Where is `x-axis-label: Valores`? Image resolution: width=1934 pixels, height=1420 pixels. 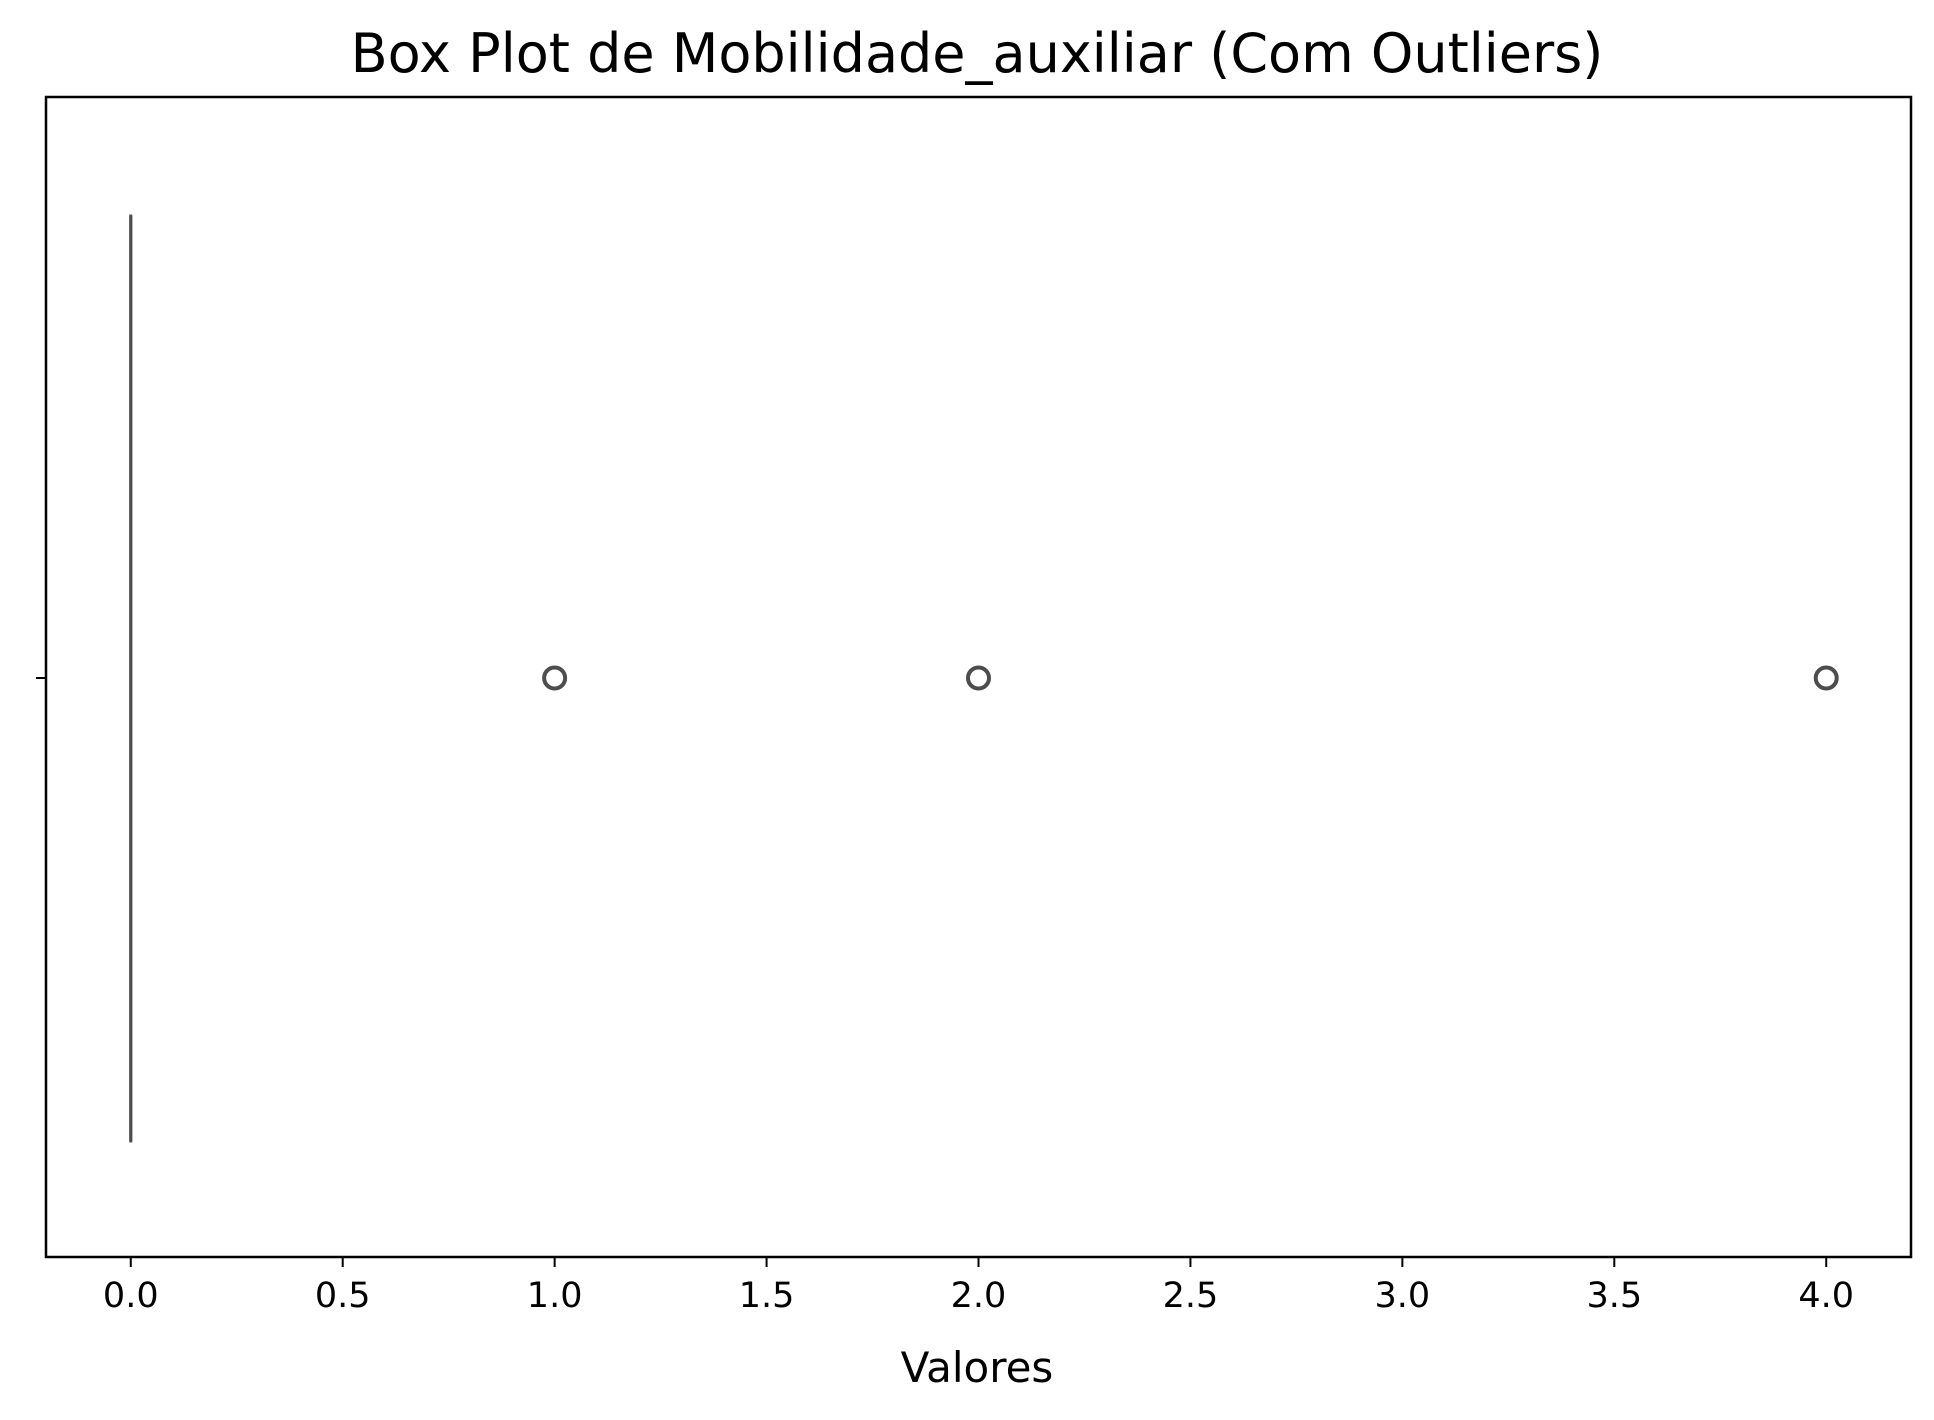
x-axis-label: Valores is located at coordinates (977, 1367).